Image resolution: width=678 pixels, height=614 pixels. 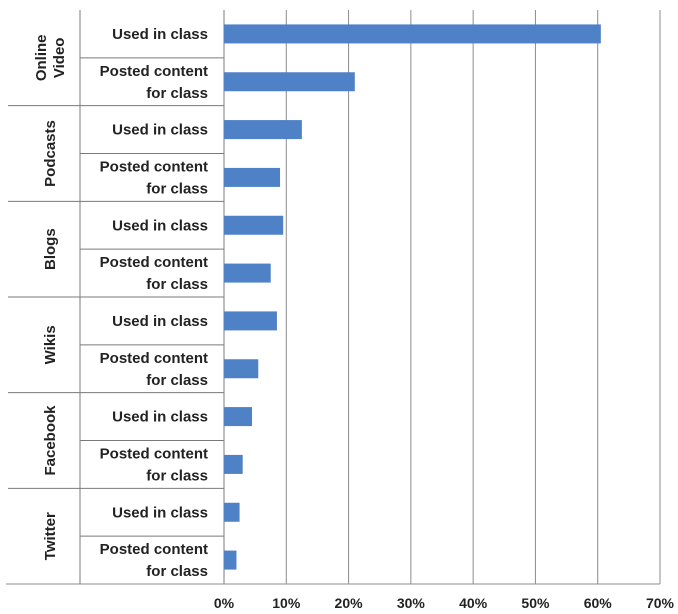 What do you see at coordinates (59, 58) in the screenshot?
I see `group-label: Video` at bounding box center [59, 58].